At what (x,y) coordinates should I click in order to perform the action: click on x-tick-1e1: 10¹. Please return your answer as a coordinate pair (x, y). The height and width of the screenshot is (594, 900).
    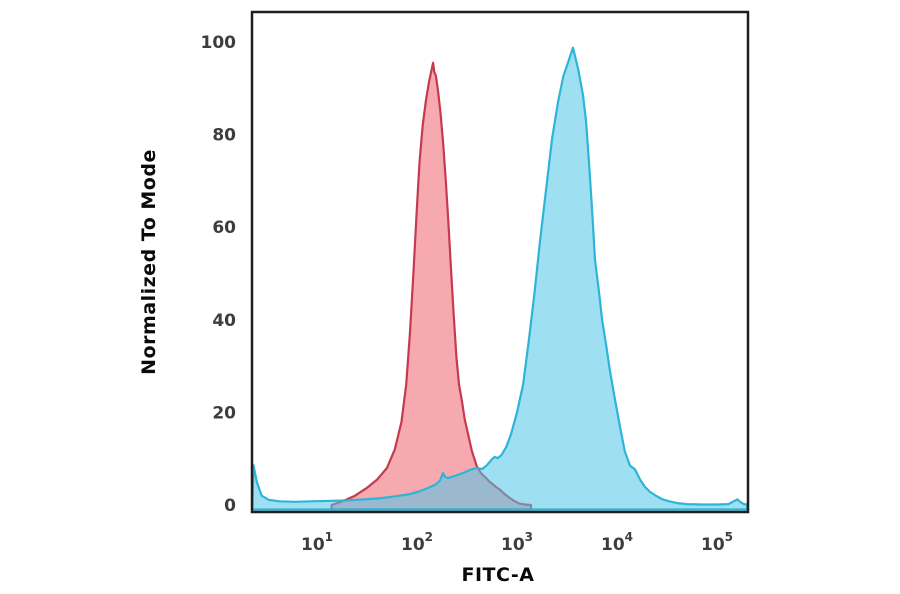
    Looking at the image, I should click on (317, 542).